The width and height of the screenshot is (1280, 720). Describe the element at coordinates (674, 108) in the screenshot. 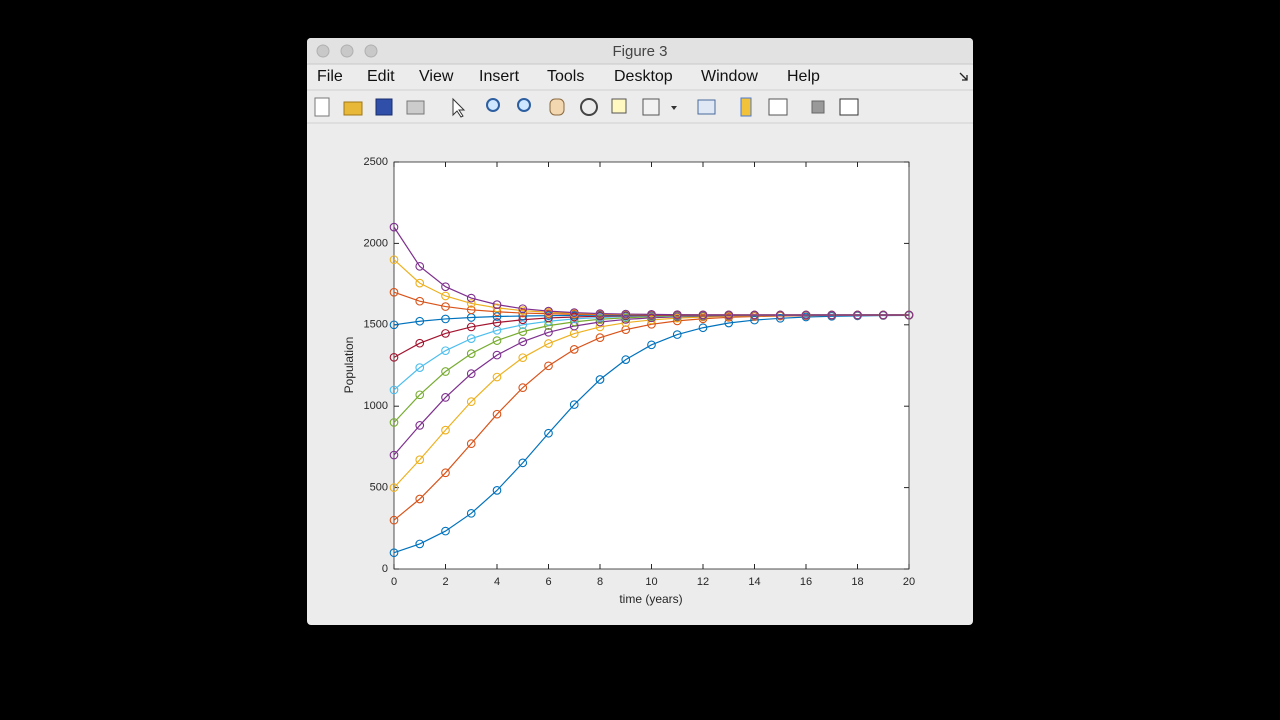

I see `brush-dropdown` at that location.